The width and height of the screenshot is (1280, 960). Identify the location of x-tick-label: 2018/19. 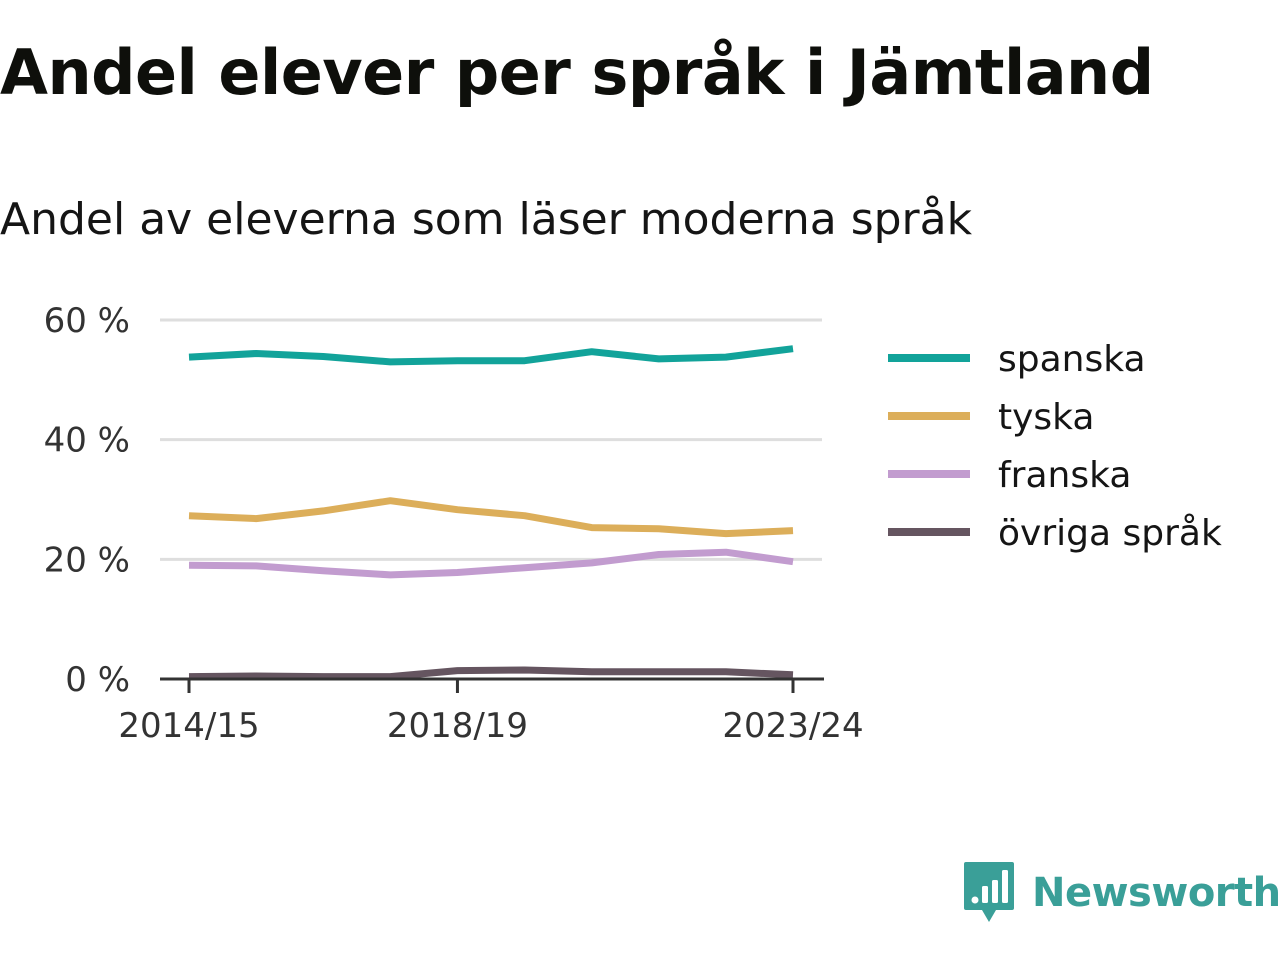
(457, 726).